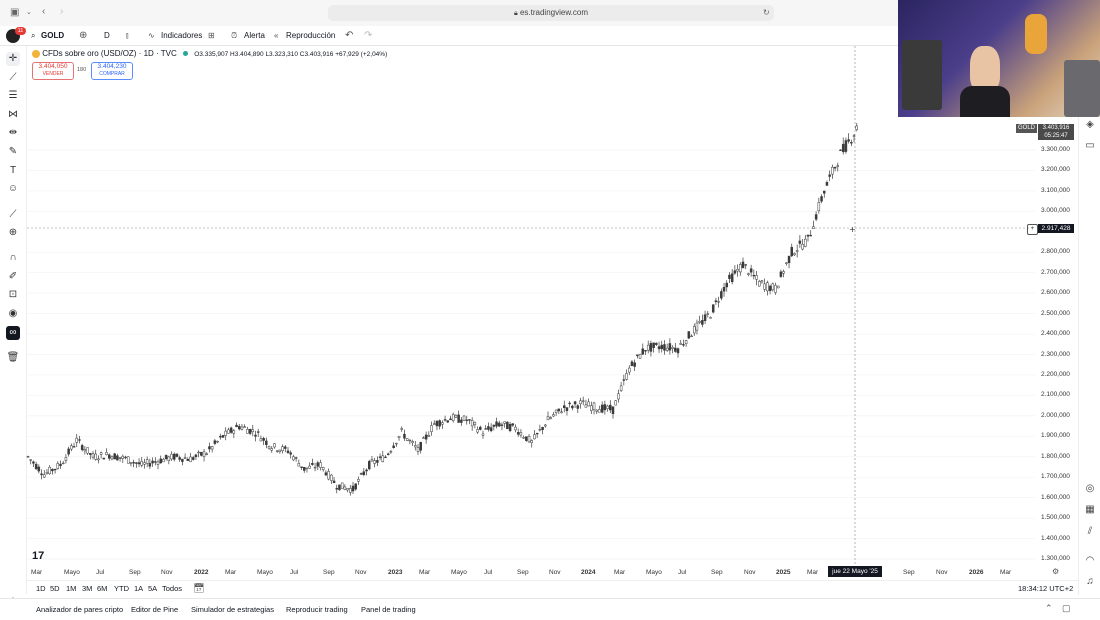 The image size is (1100, 620). Describe the element at coordinates (942, 572) in the screenshot. I see `time-tick: Nov` at that location.